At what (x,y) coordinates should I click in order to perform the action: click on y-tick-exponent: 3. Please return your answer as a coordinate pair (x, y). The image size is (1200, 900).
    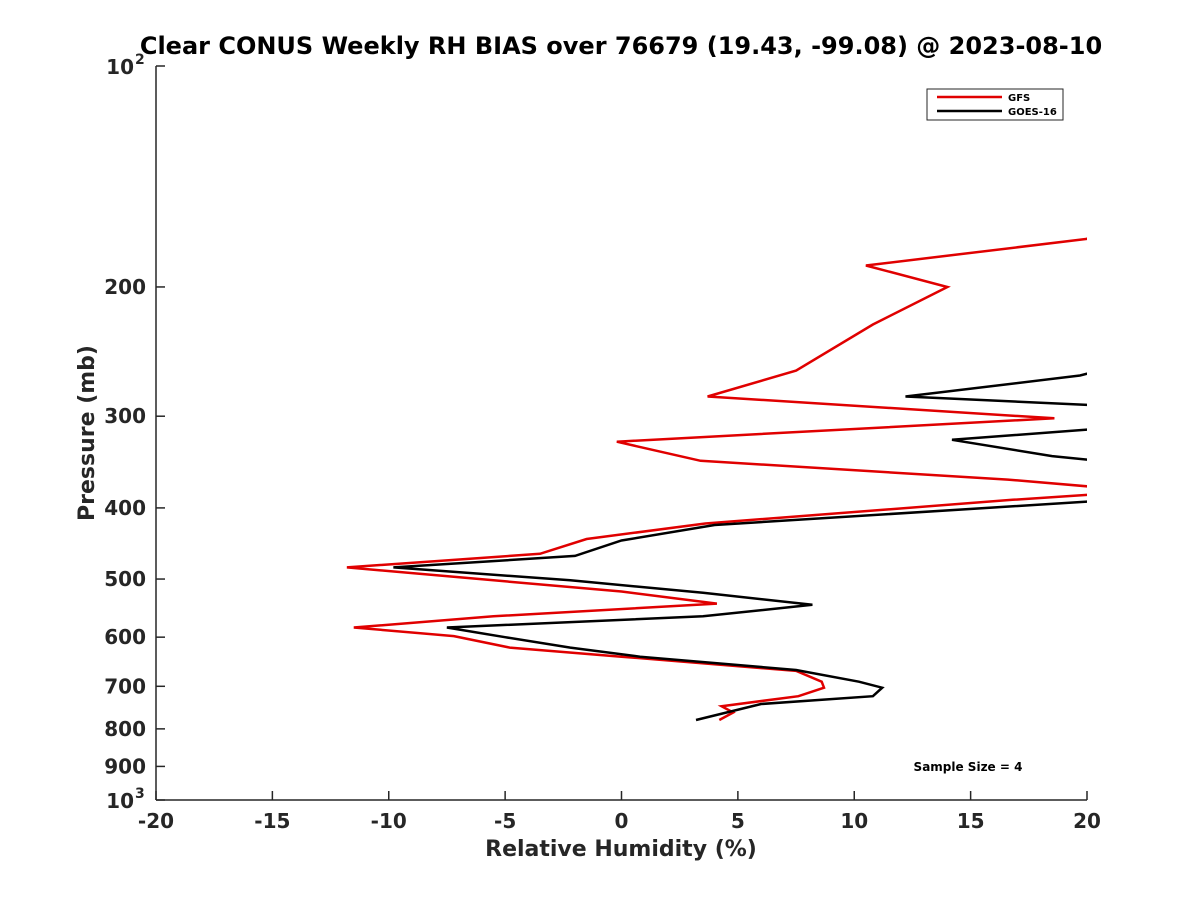
    Looking at the image, I should click on (140, 794).